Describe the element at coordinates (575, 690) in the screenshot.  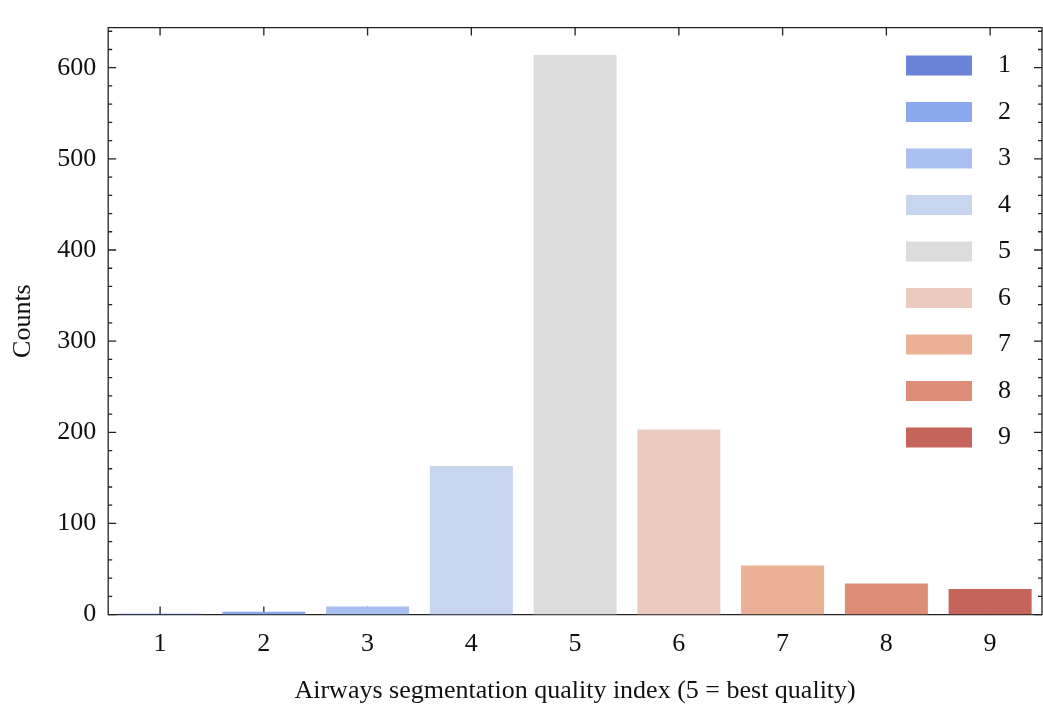
I see `x-axis-title: Airways segmentation quality index (5 = best quality)` at that location.